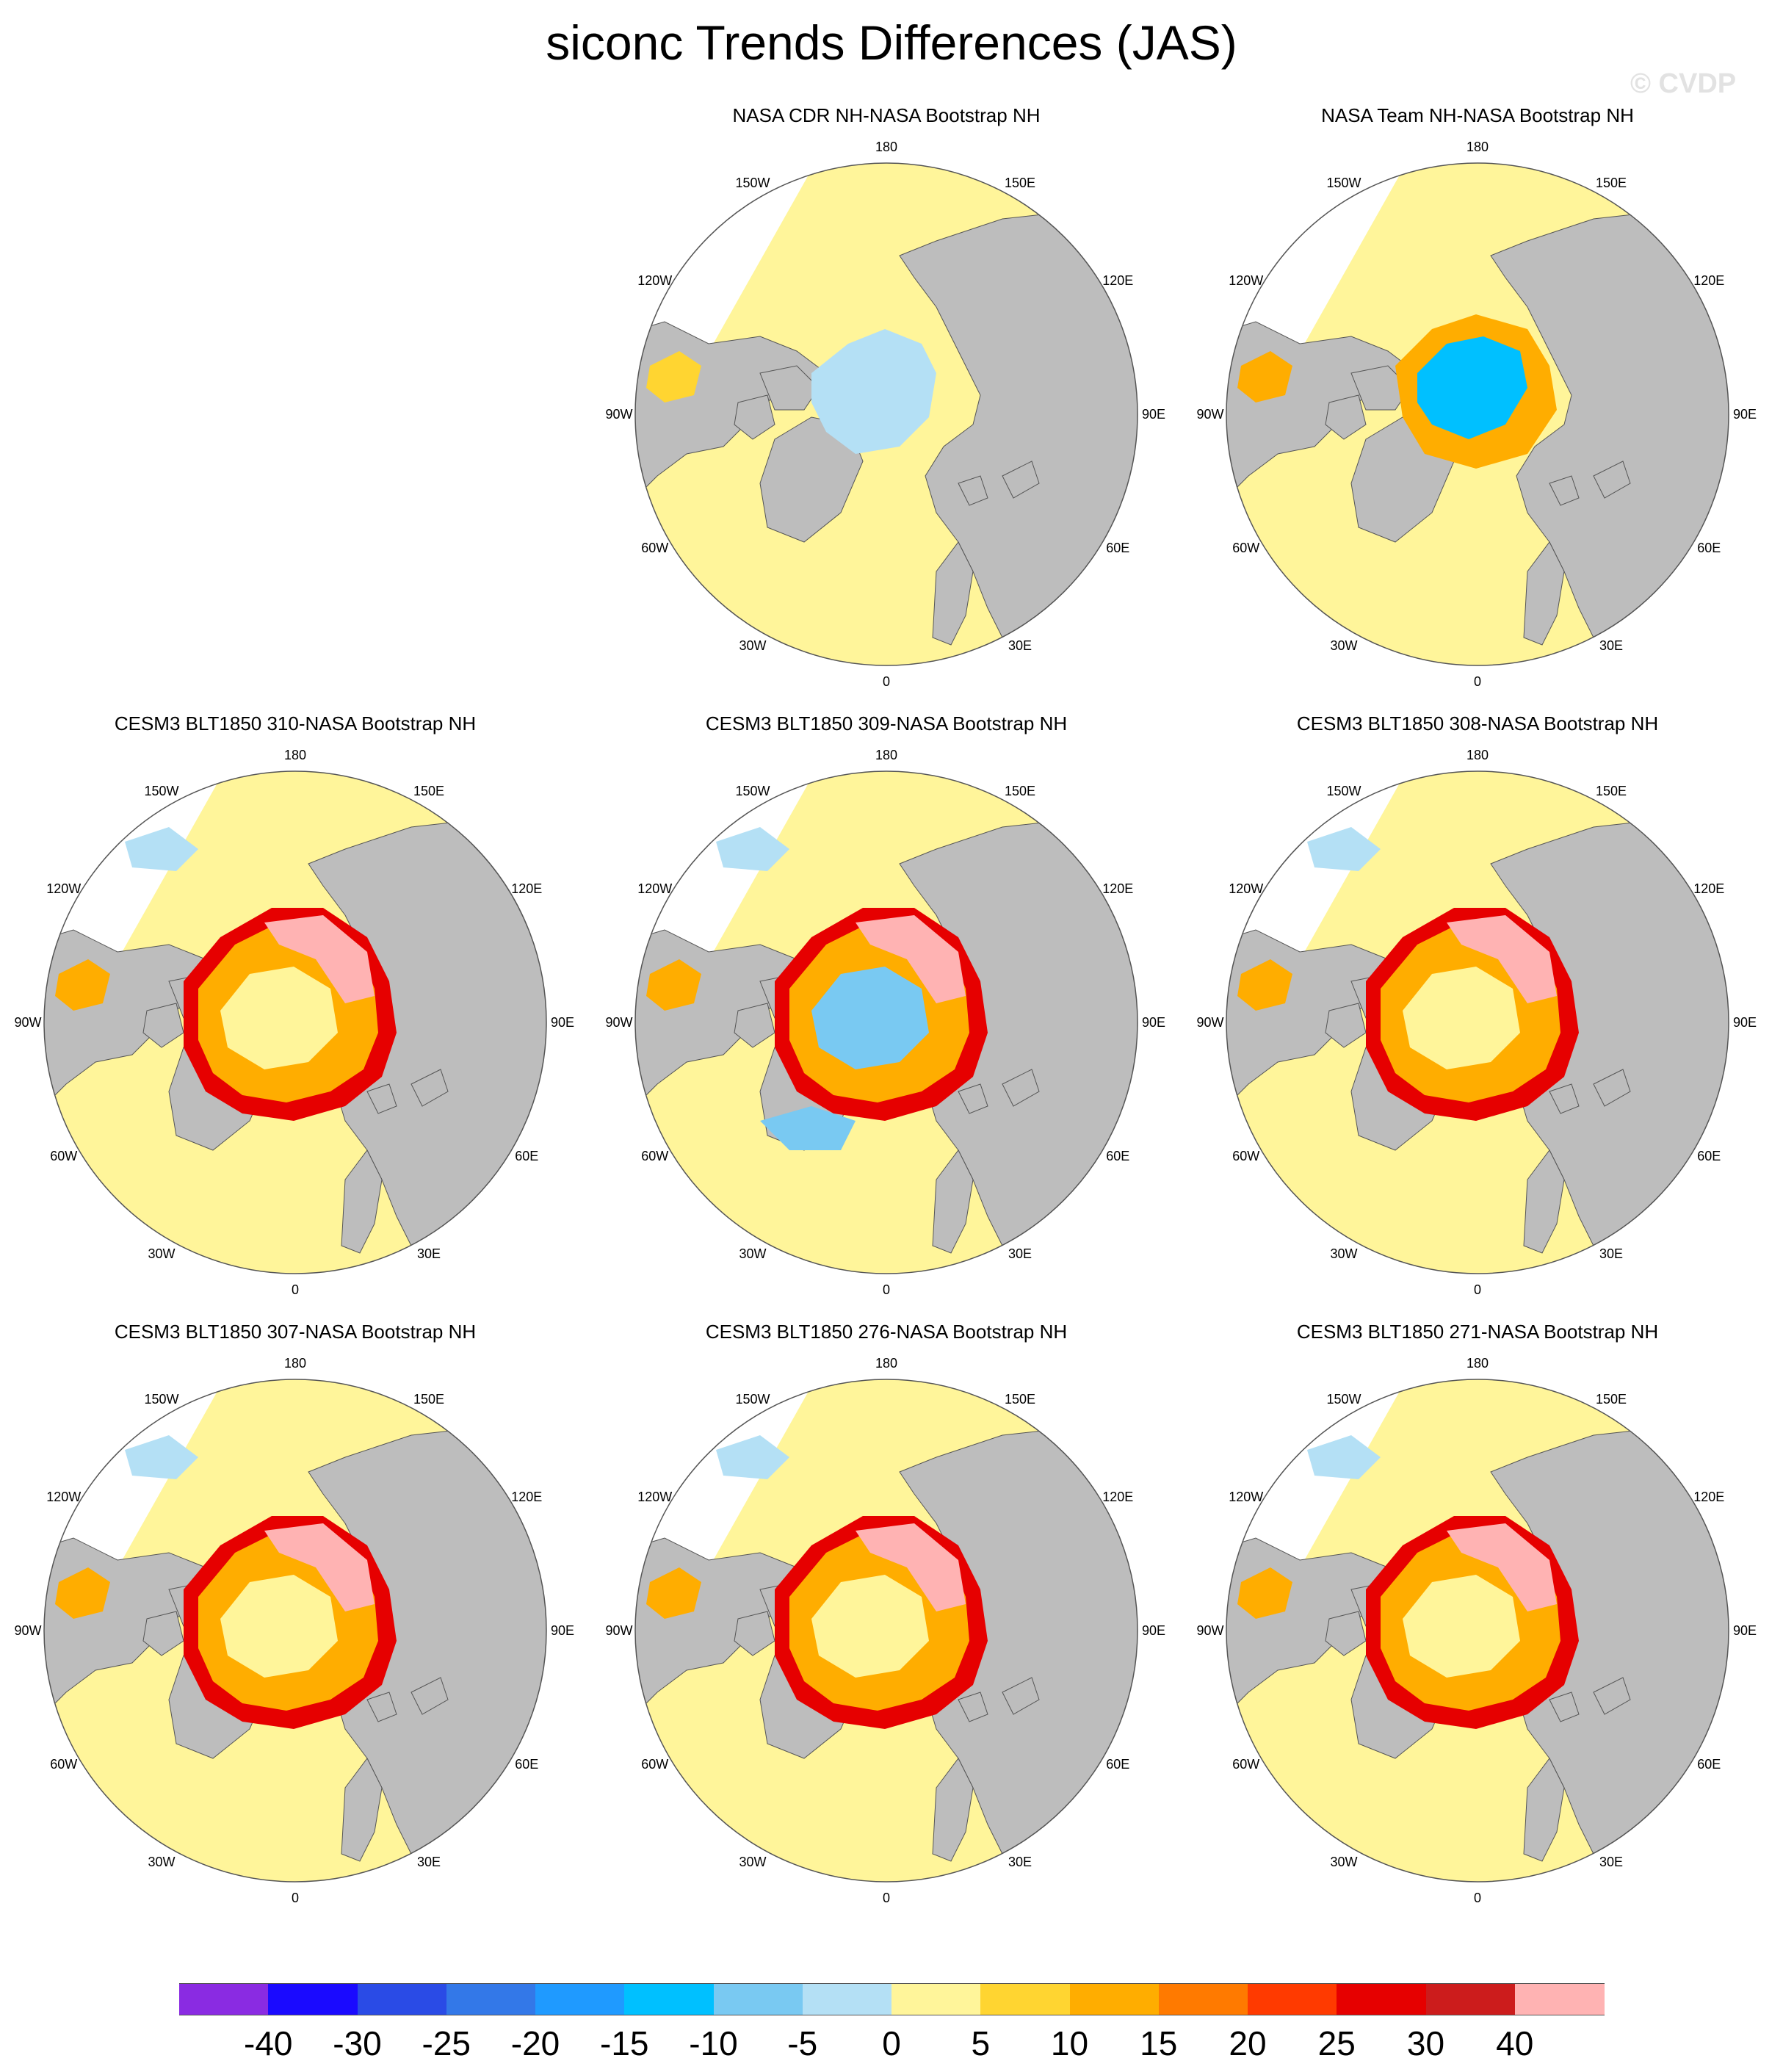 The height and width of the screenshot is (2072, 1783). Describe the element at coordinates (295, 1332) in the screenshot. I see `panel-title: CESM3 BLT1850 307-NASA Bootstrap NH` at that location.